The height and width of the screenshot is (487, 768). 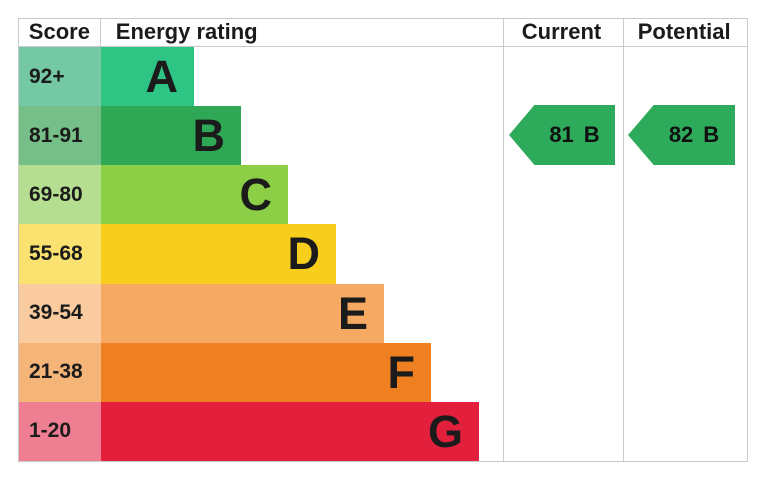 What do you see at coordinates (242, 313) in the screenshot?
I see `rating-bar-e: E` at bounding box center [242, 313].